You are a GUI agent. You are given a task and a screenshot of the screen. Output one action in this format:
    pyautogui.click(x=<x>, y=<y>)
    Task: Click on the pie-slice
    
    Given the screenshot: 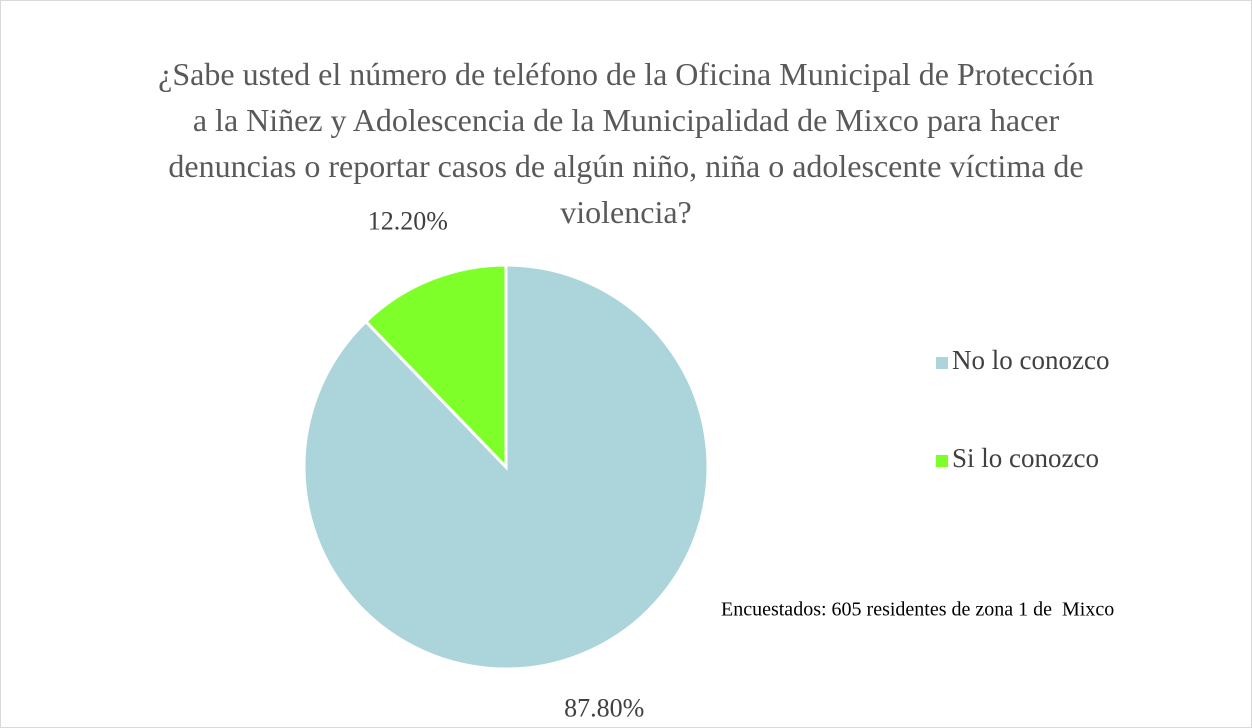 What is the action you would take?
    pyautogui.click(x=435, y=367)
    